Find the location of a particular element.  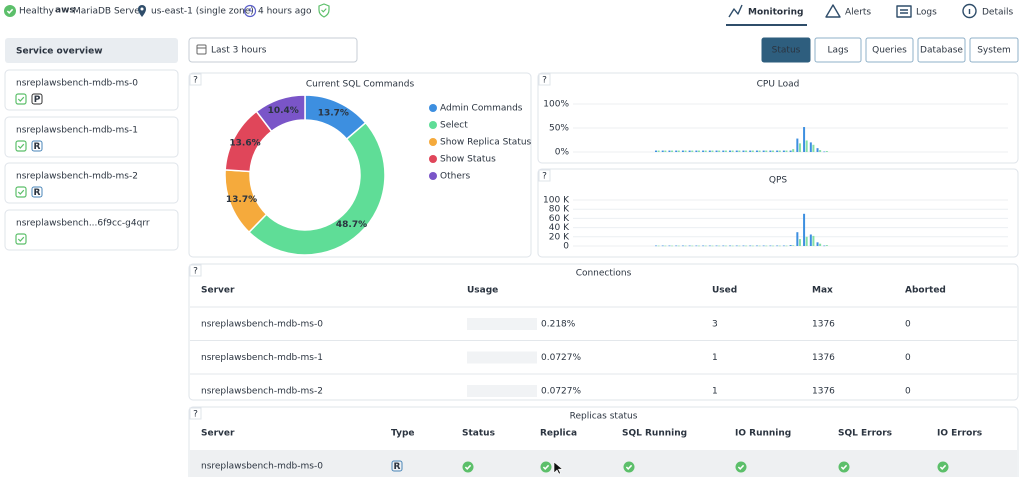

cell: 3 is located at coordinates (715, 325).